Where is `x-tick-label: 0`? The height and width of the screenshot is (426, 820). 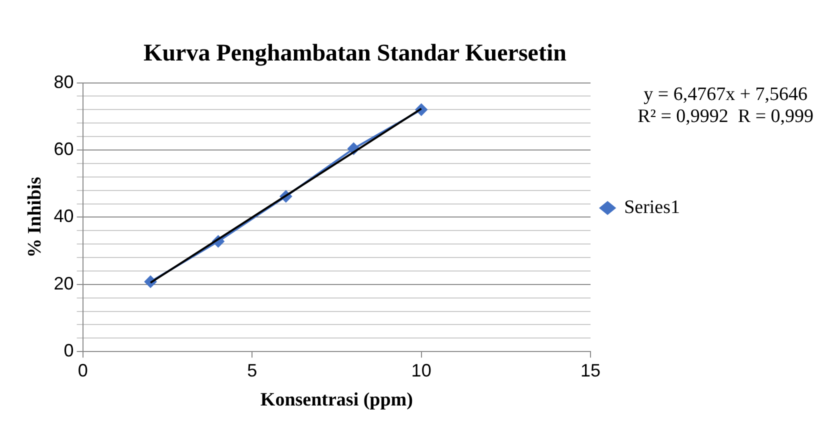
x-tick-label: 0 is located at coordinates (83, 370).